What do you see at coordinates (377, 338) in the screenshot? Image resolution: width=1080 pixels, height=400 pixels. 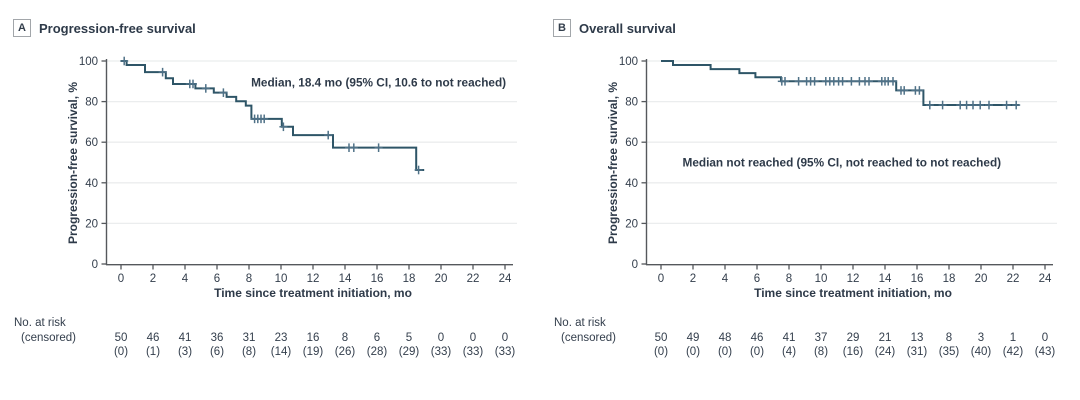 I see `at-risk-count: 6` at bounding box center [377, 338].